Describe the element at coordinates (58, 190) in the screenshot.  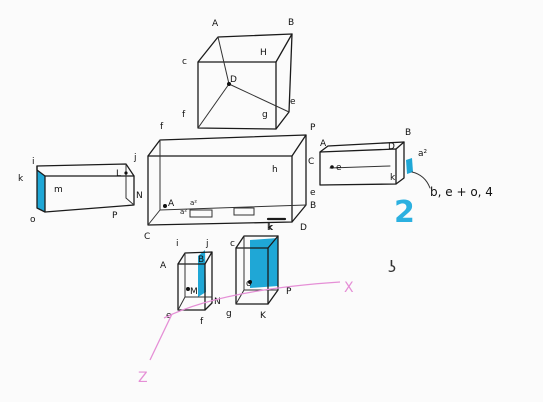
I see `label-m: m` at that location.